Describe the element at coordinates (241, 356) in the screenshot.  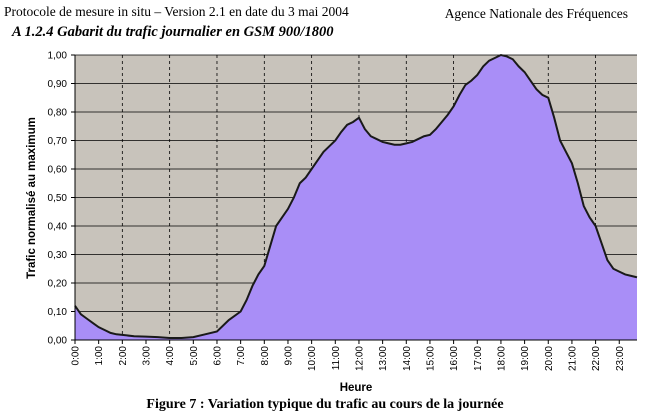
I see `x-tick-label: 7:00` at that location.